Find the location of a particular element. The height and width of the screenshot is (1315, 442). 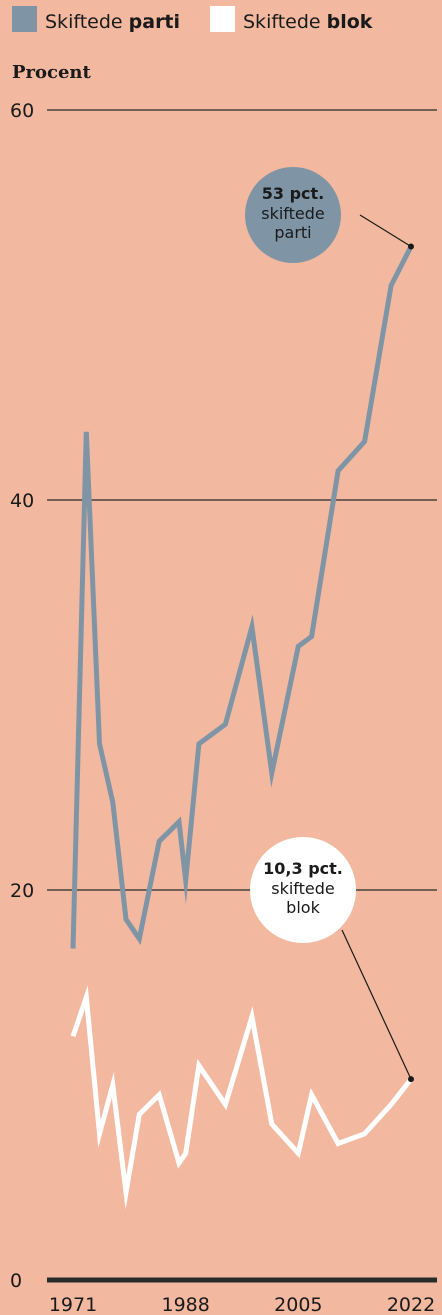

y-tick-label: 60 is located at coordinates (22, 111).